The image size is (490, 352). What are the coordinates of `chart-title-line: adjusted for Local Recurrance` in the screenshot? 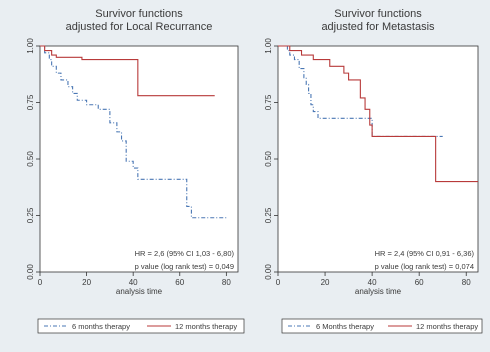 It's located at (139, 27).